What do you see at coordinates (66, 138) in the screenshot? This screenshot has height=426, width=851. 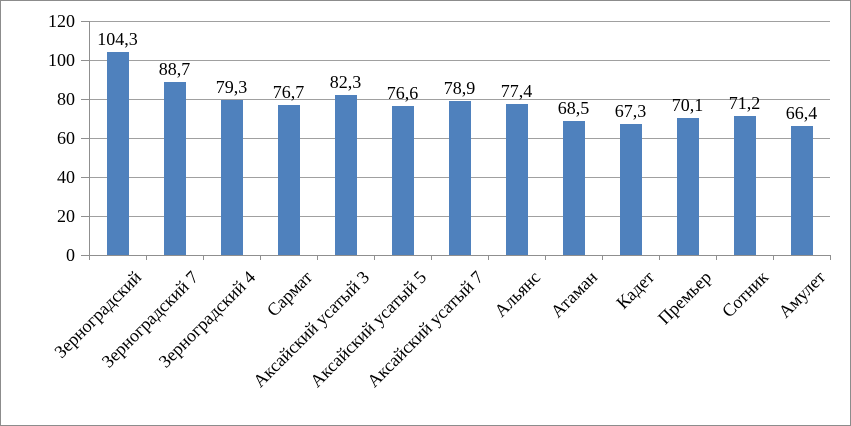 I see `y-axis-label: 60` at bounding box center [66, 138].